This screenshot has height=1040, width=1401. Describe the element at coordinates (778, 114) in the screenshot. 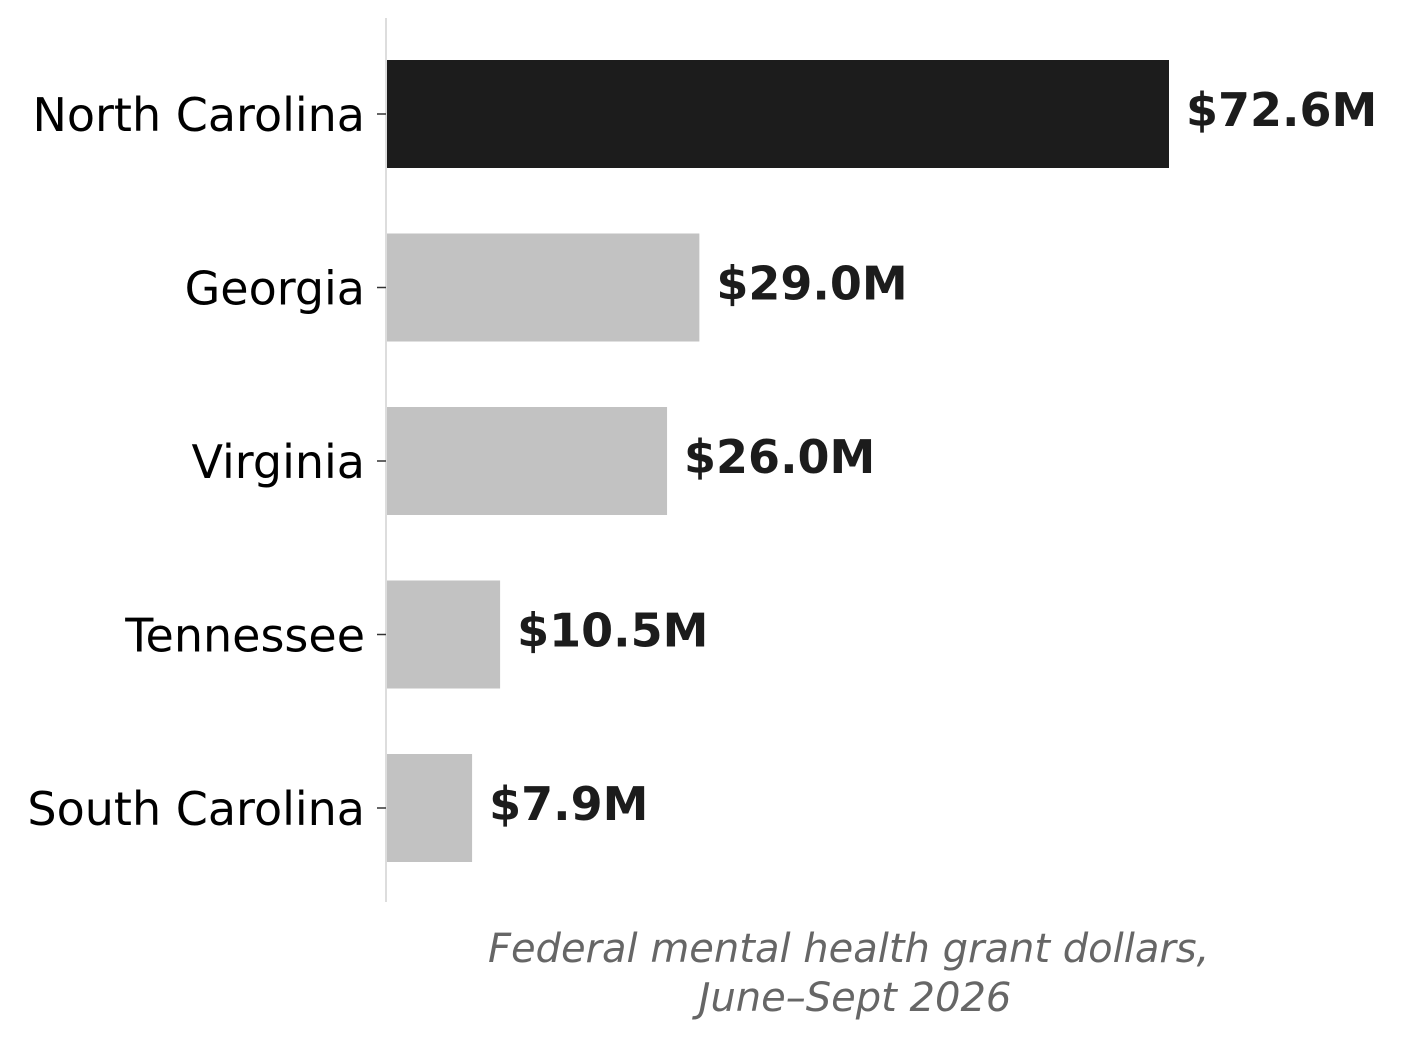

I see `bar-north-carolina` at that location.